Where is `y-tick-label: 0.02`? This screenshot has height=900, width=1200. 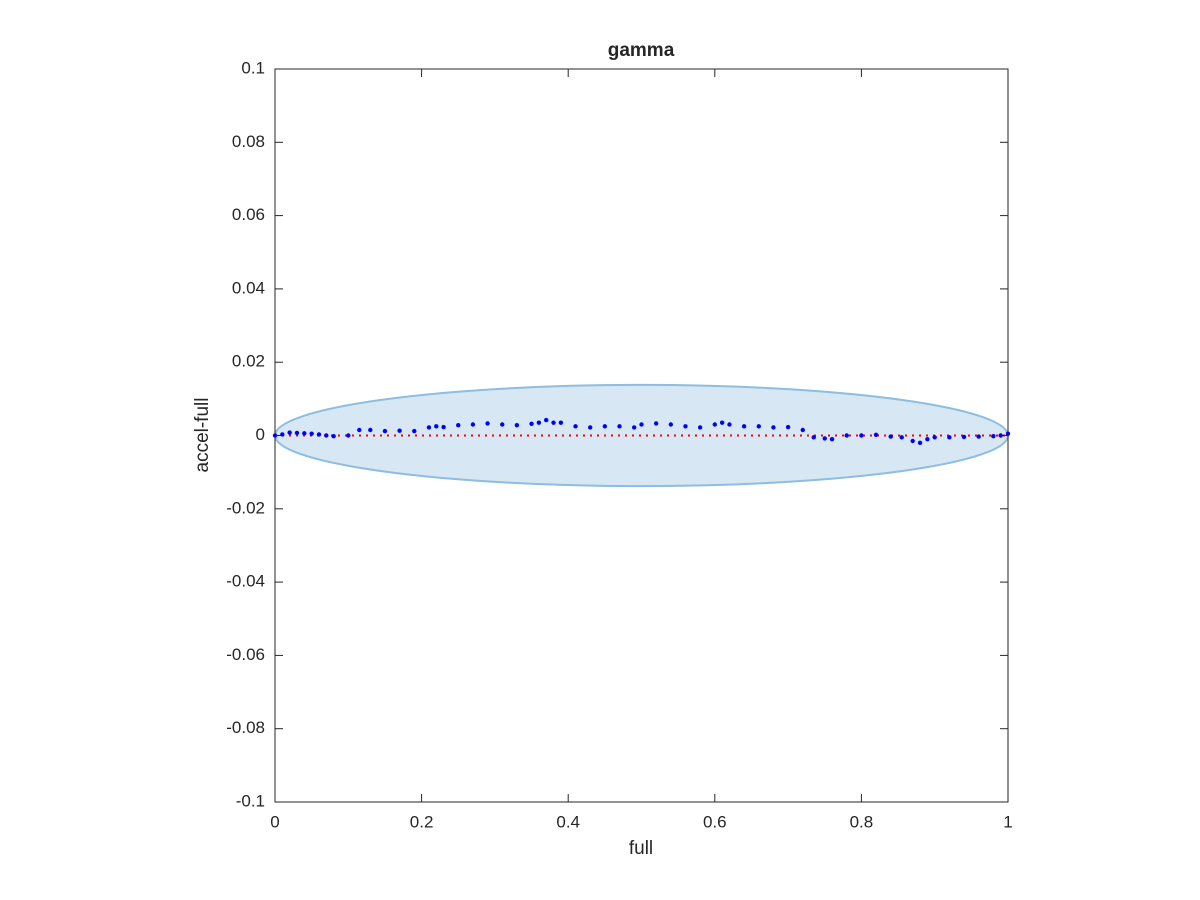
y-tick-label: 0.02 is located at coordinates (248, 361).